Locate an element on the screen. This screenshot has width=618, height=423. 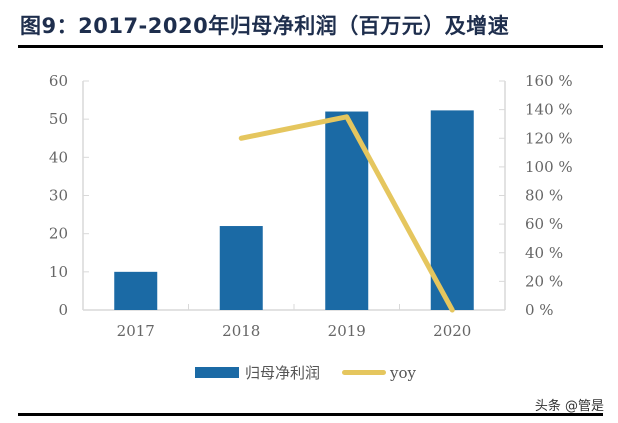
left-axis-tick-label: 20 is located at coordinates (58, 234).